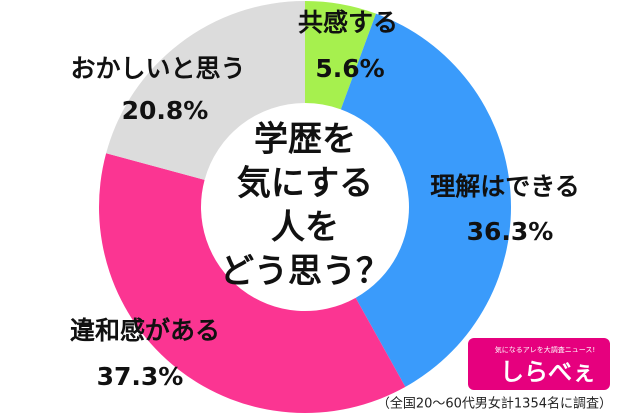  I want to click on value-label: 20.8%, so click(165, 110).